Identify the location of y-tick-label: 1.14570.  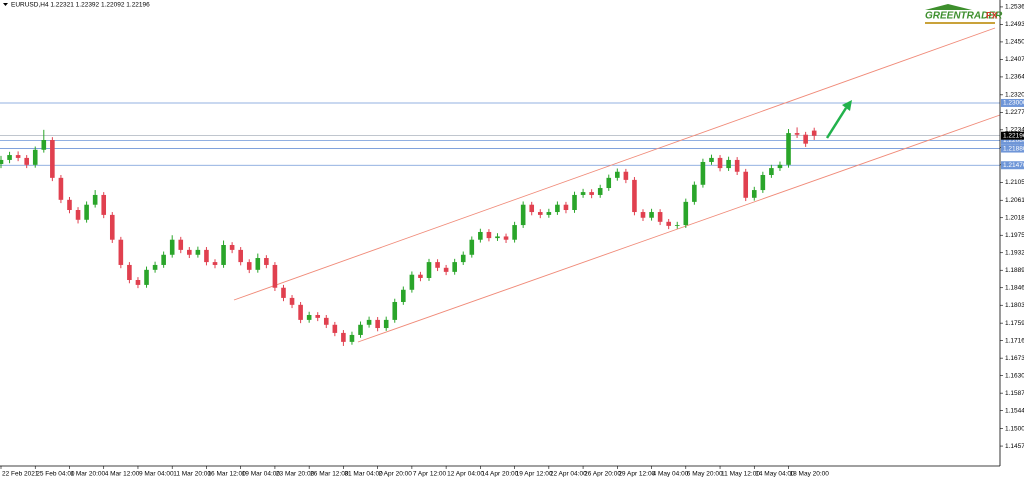
(1014, 446).